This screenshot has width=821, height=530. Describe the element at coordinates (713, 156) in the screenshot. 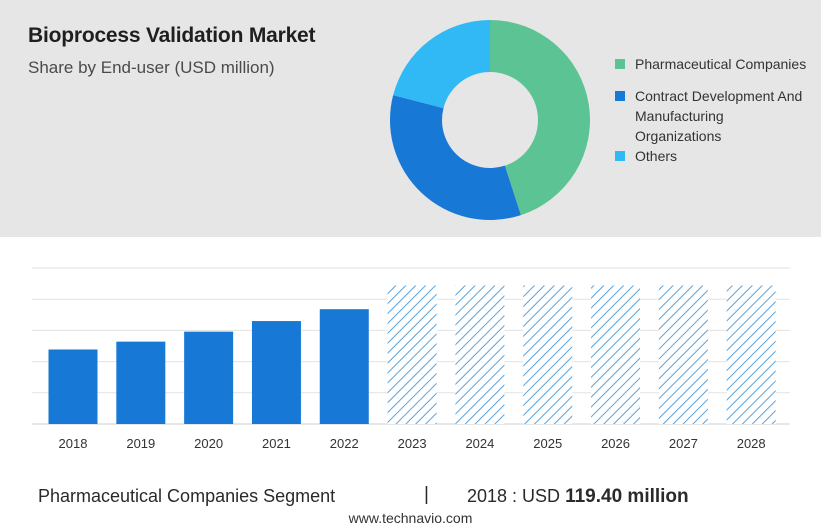

I see `legend-item-others: Others` at that location.